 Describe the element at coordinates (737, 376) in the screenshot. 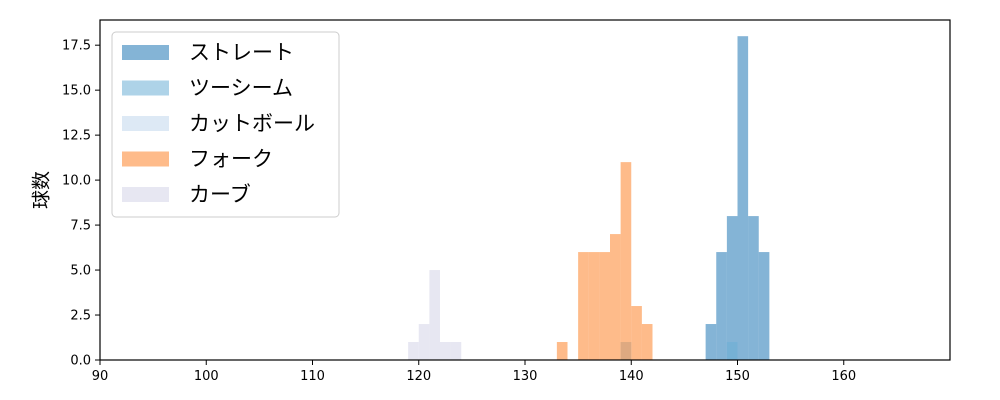

I see `x-tick-label-6: 150` at that location.